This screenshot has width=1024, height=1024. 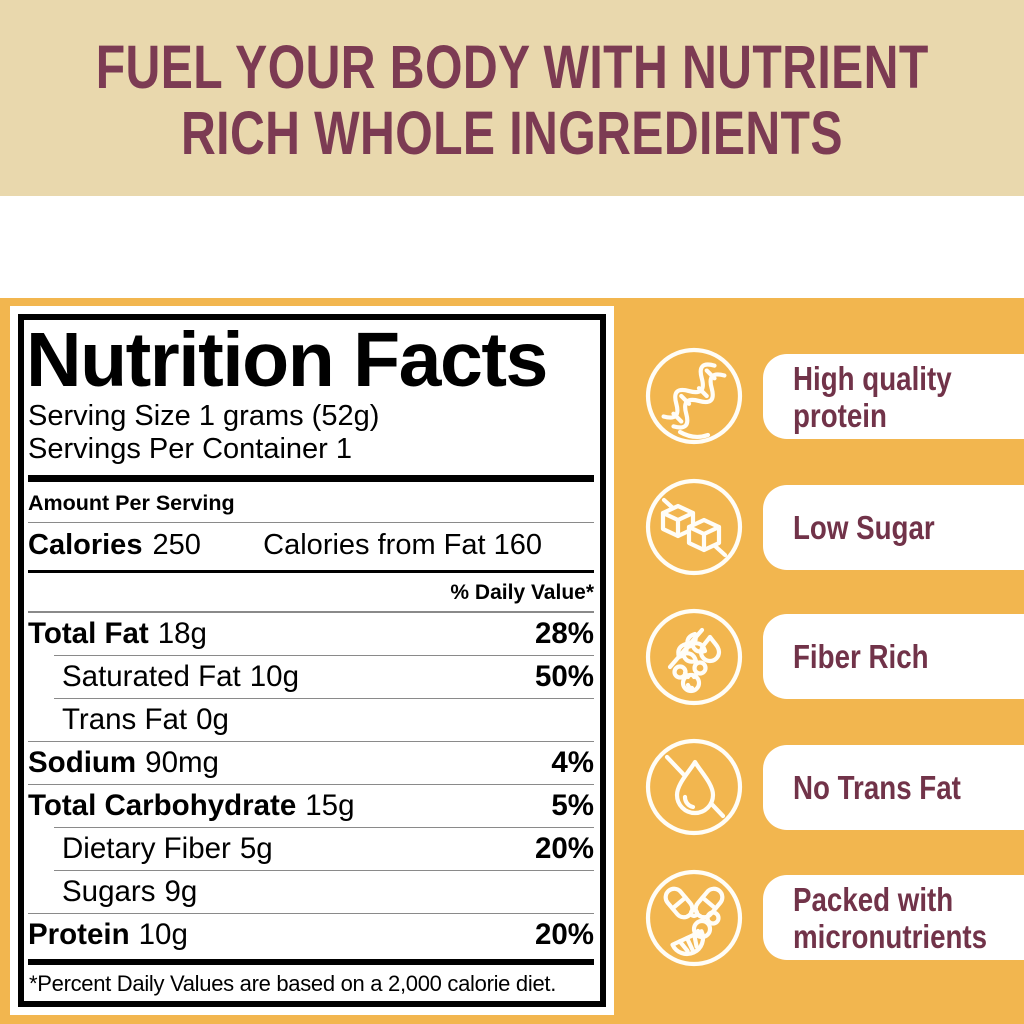 I want to click on calories-row: Calories 250 Calories from Fat 160, so click(x=311, y=546).